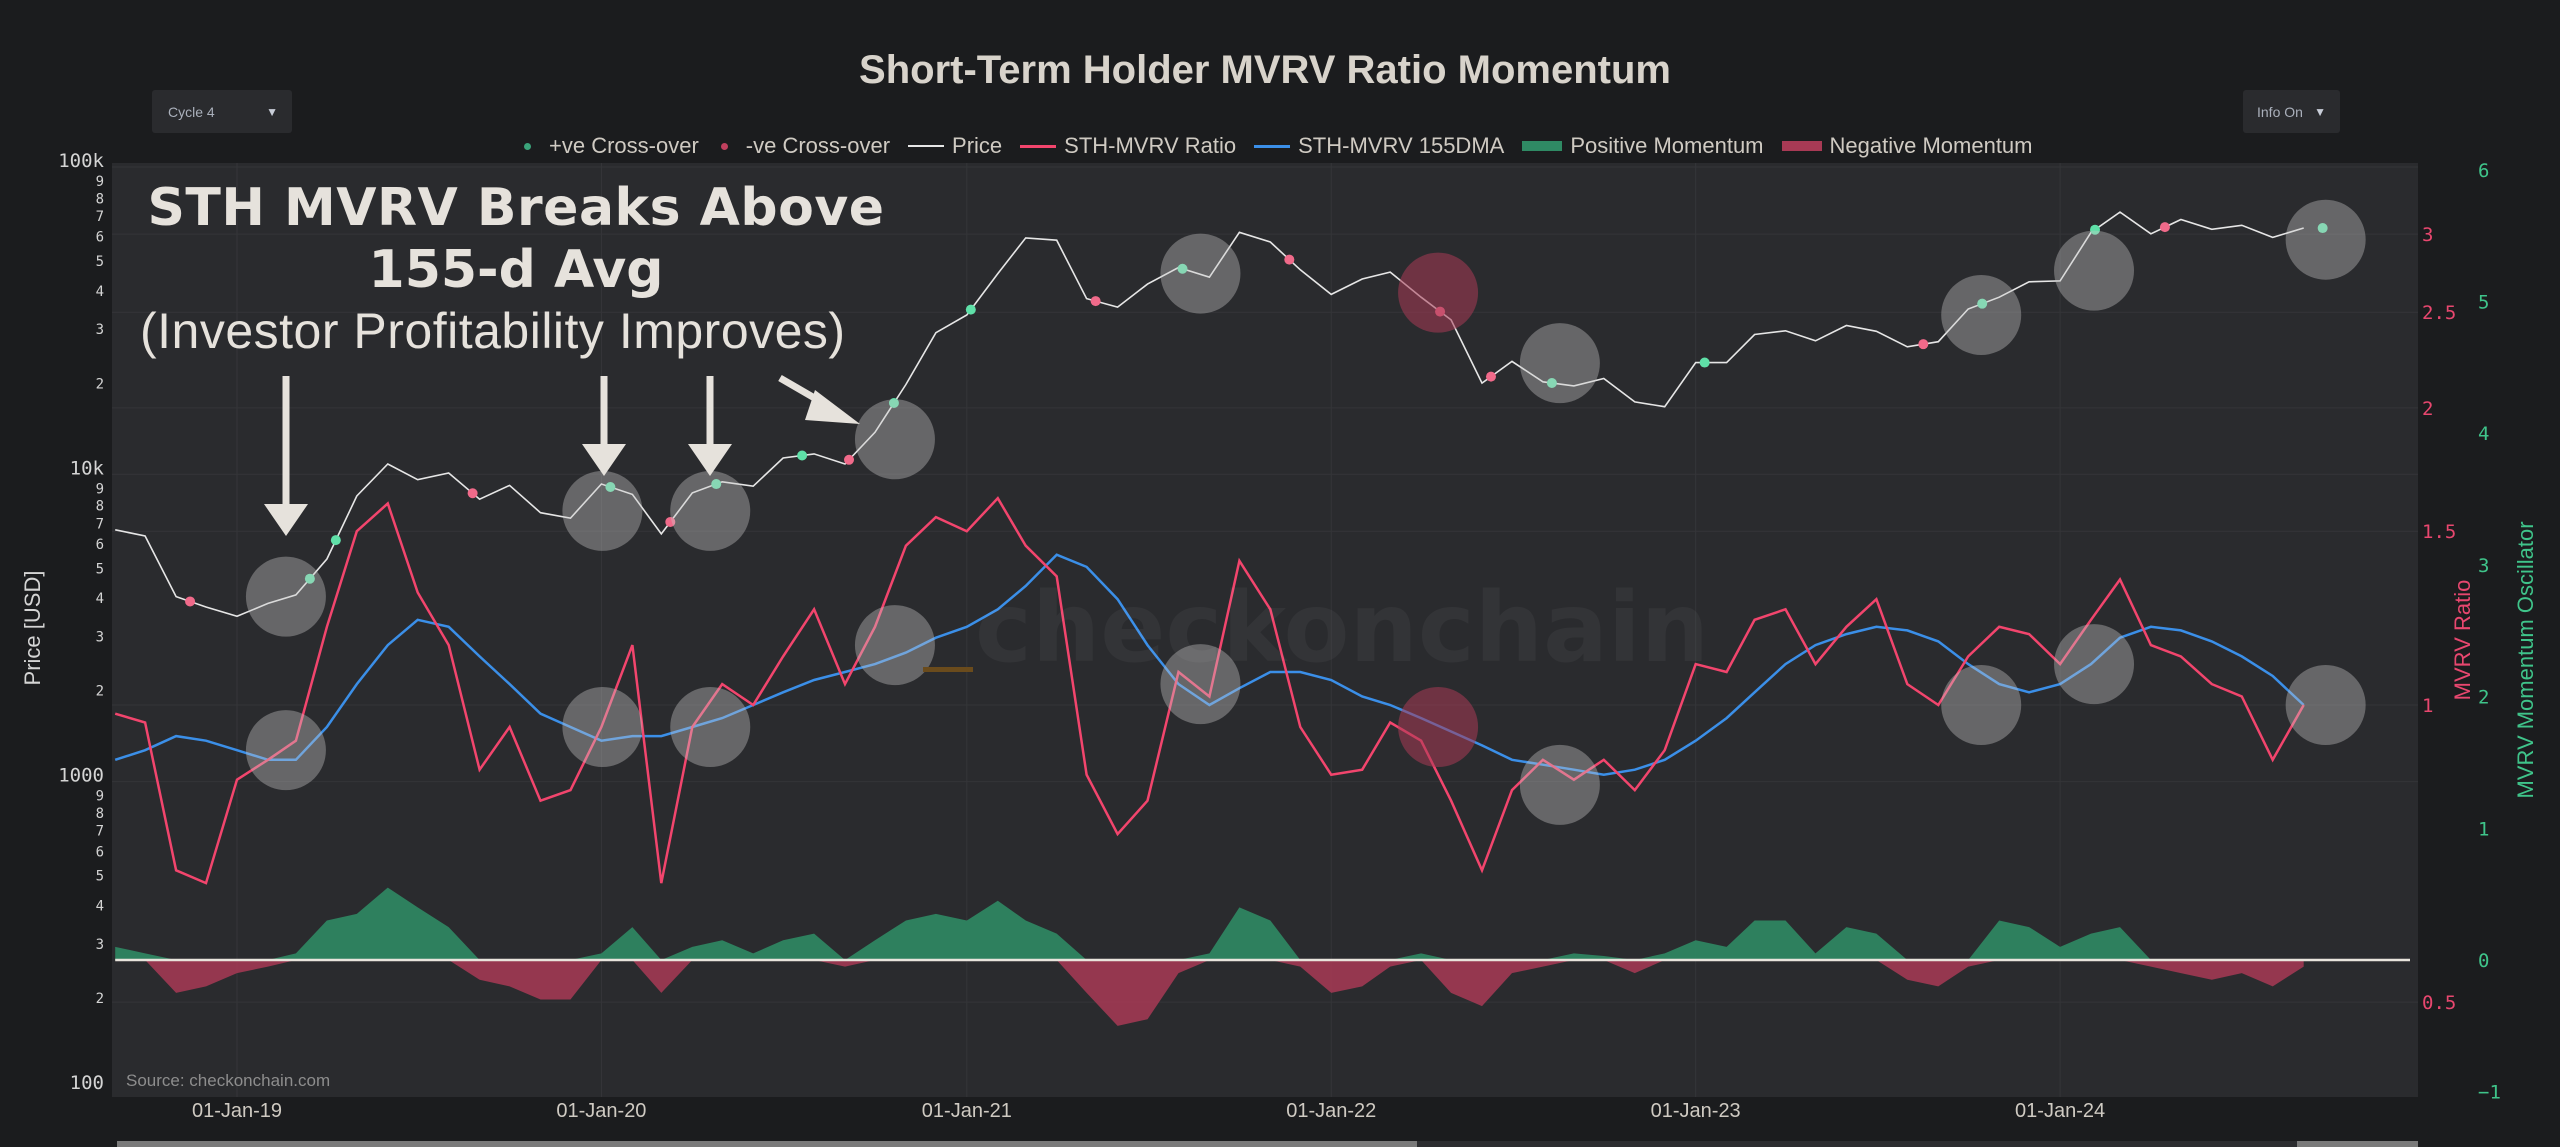 The image size is (2560, 1147). Describe the element at coordinates (2483, 698) in the screenshot. I see `osc-tick-label: 2` at that location.